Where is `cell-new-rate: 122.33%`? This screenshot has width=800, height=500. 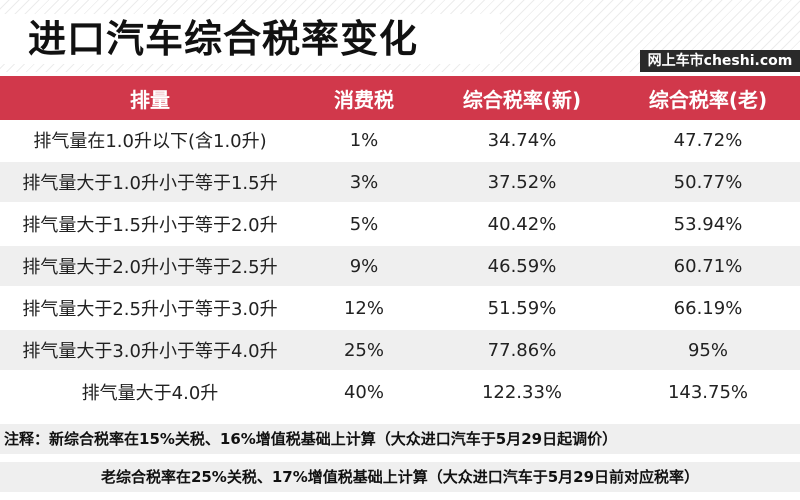 cell-new-rate: 122.33% is located at coordinates (522, 392).